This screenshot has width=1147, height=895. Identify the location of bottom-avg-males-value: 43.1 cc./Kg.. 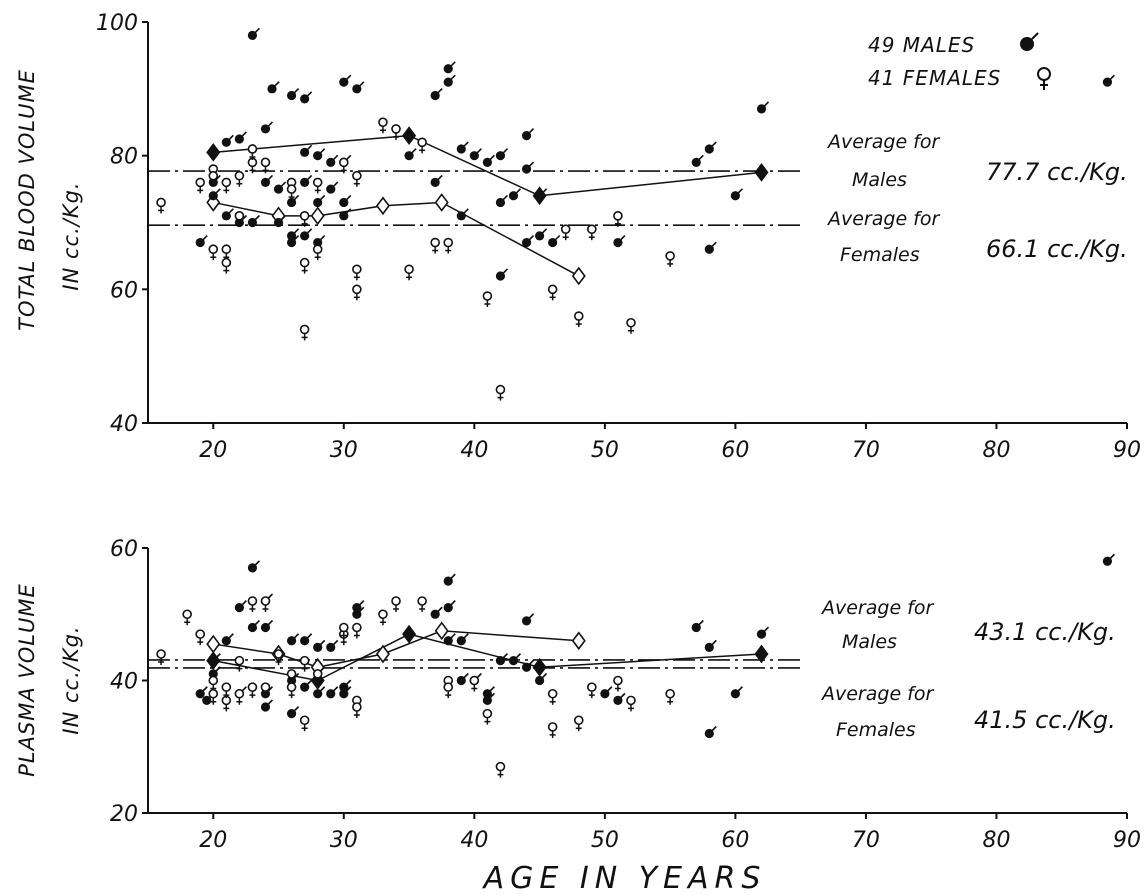
(1045, 632).